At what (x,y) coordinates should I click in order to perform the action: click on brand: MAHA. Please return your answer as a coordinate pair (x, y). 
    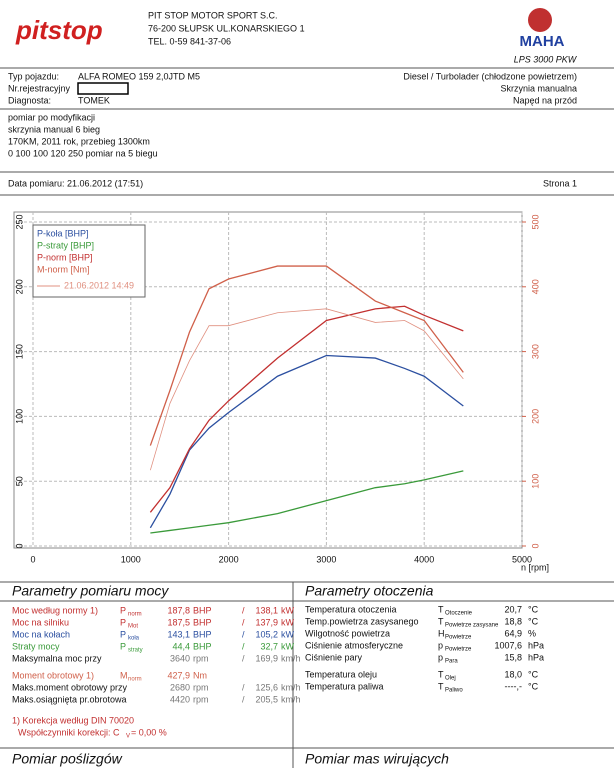
    Looking at the image, I should click on (542, 41).